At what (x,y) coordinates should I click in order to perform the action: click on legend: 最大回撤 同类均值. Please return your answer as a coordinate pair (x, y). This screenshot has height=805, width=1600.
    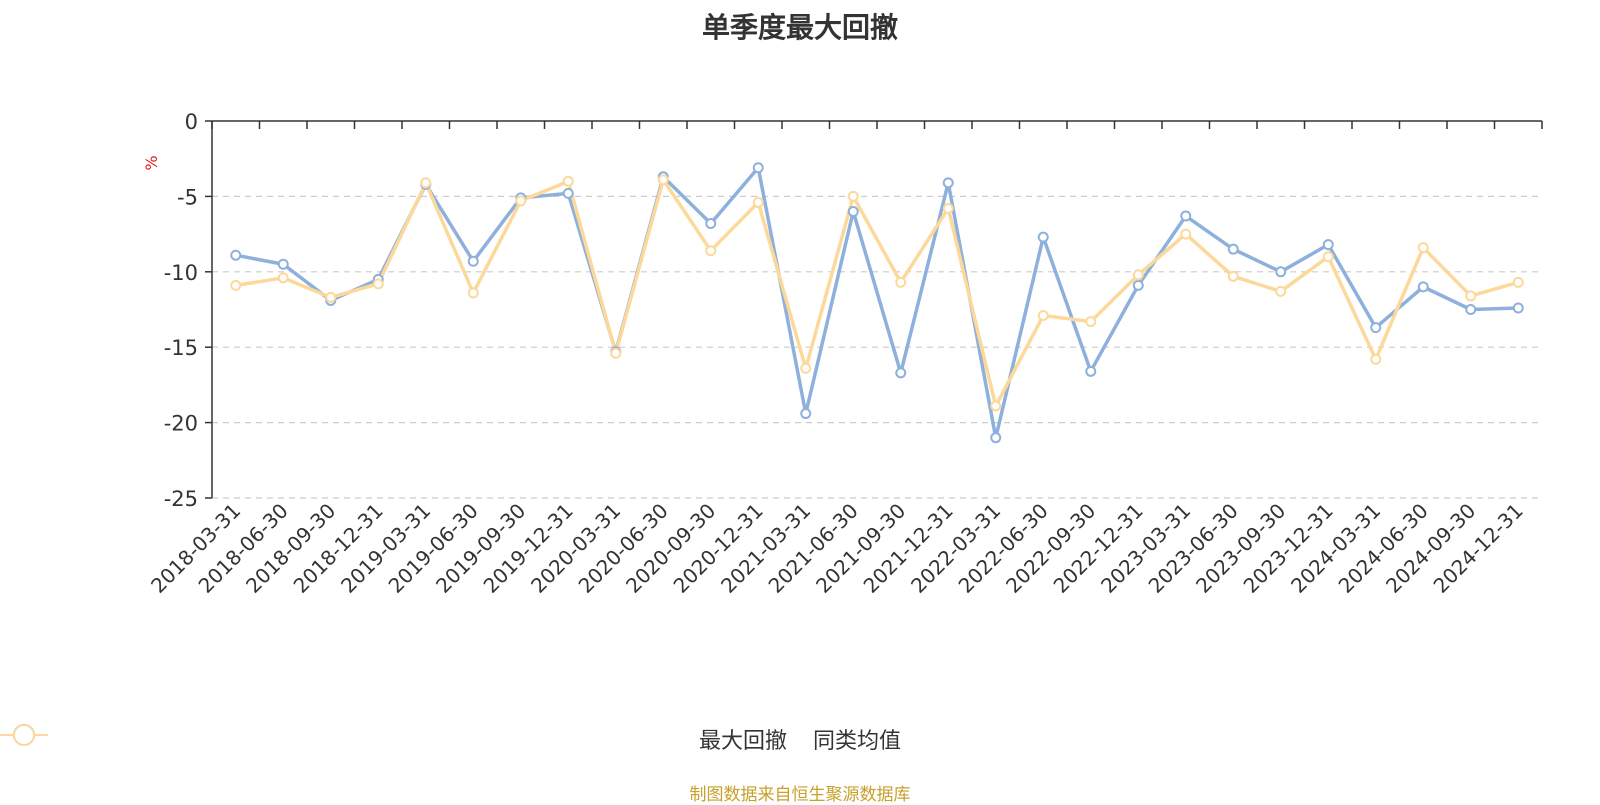
    Looking at the image, I should click on (800, 739).